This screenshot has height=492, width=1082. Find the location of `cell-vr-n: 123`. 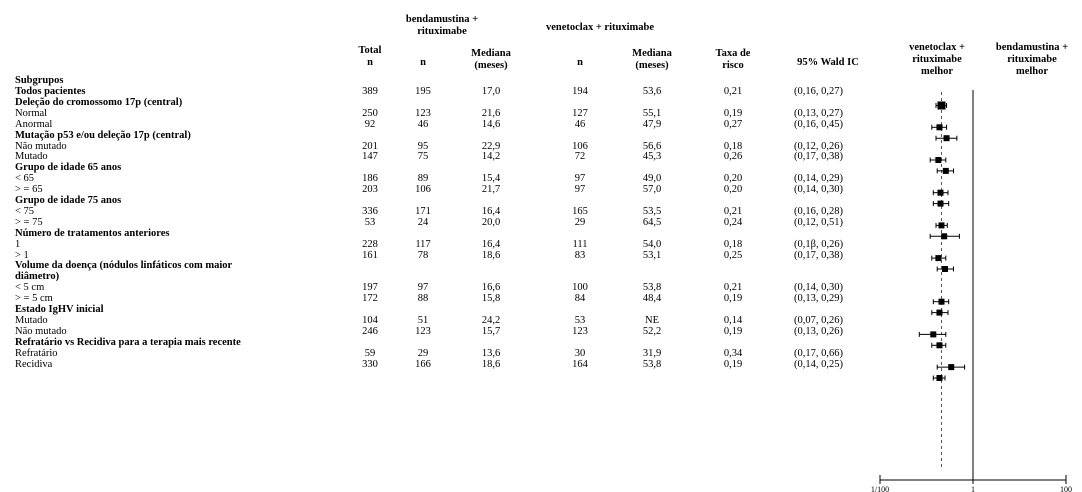

cell-vr-n: 123 is located at coordinates (580, 331).